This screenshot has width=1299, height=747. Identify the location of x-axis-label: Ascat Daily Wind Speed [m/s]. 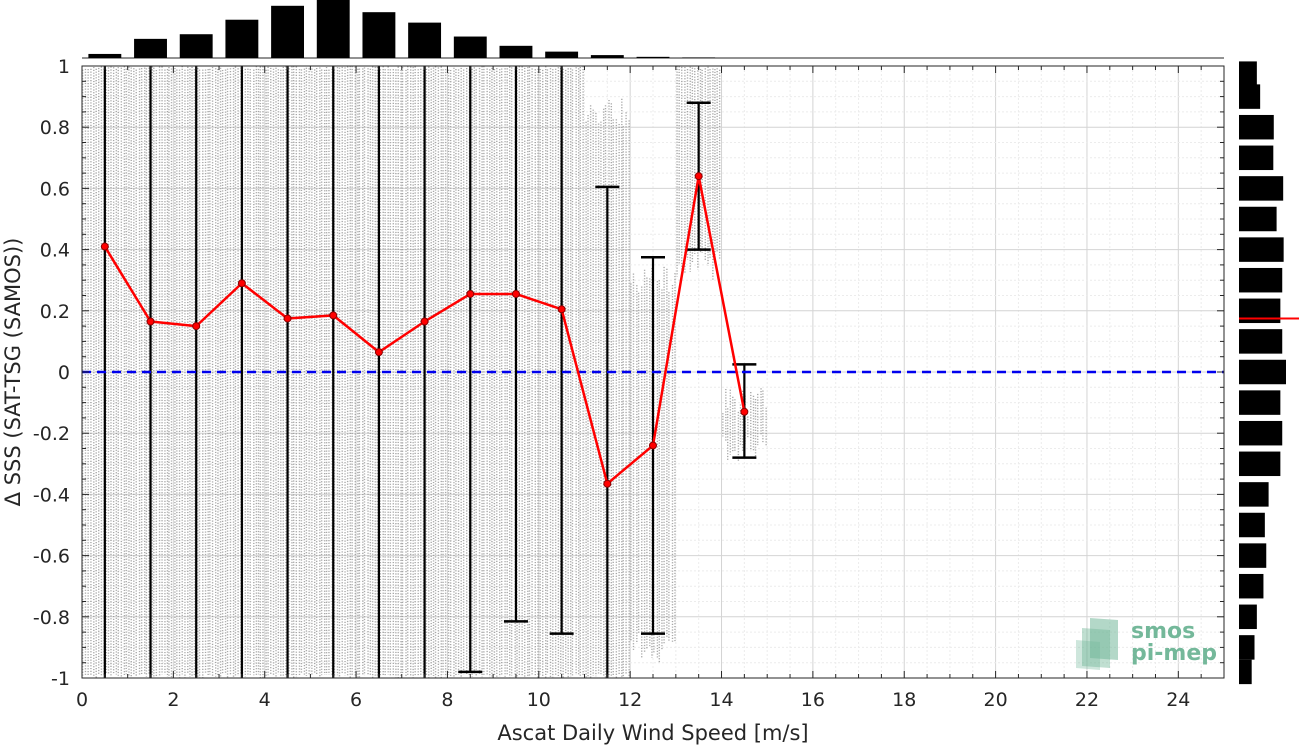
(652, 733).